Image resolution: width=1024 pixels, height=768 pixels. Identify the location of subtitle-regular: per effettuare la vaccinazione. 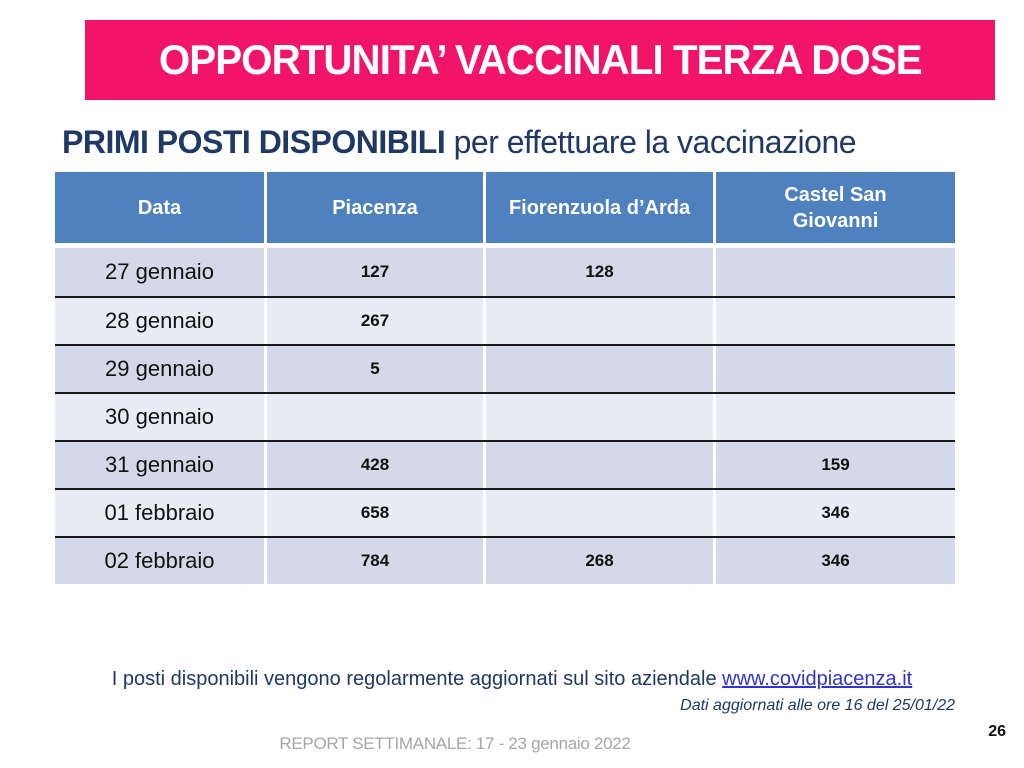
(651, 142).